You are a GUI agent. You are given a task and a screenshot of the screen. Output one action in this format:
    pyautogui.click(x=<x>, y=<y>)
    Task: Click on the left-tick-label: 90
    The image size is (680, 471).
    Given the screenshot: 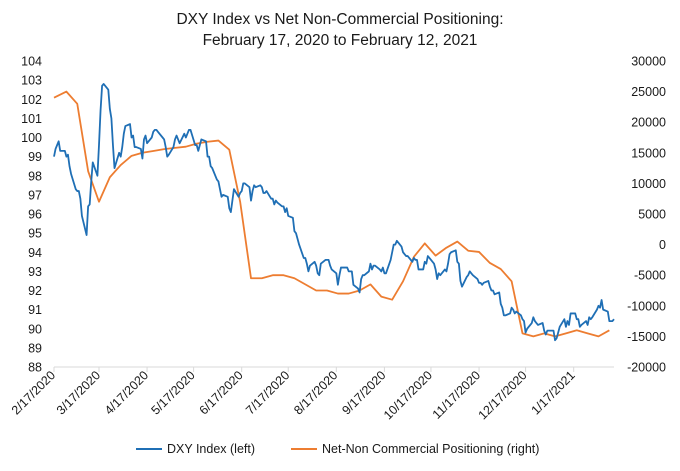 What is the action you would take?
    pyautogui.click(x=35, y=329)
    